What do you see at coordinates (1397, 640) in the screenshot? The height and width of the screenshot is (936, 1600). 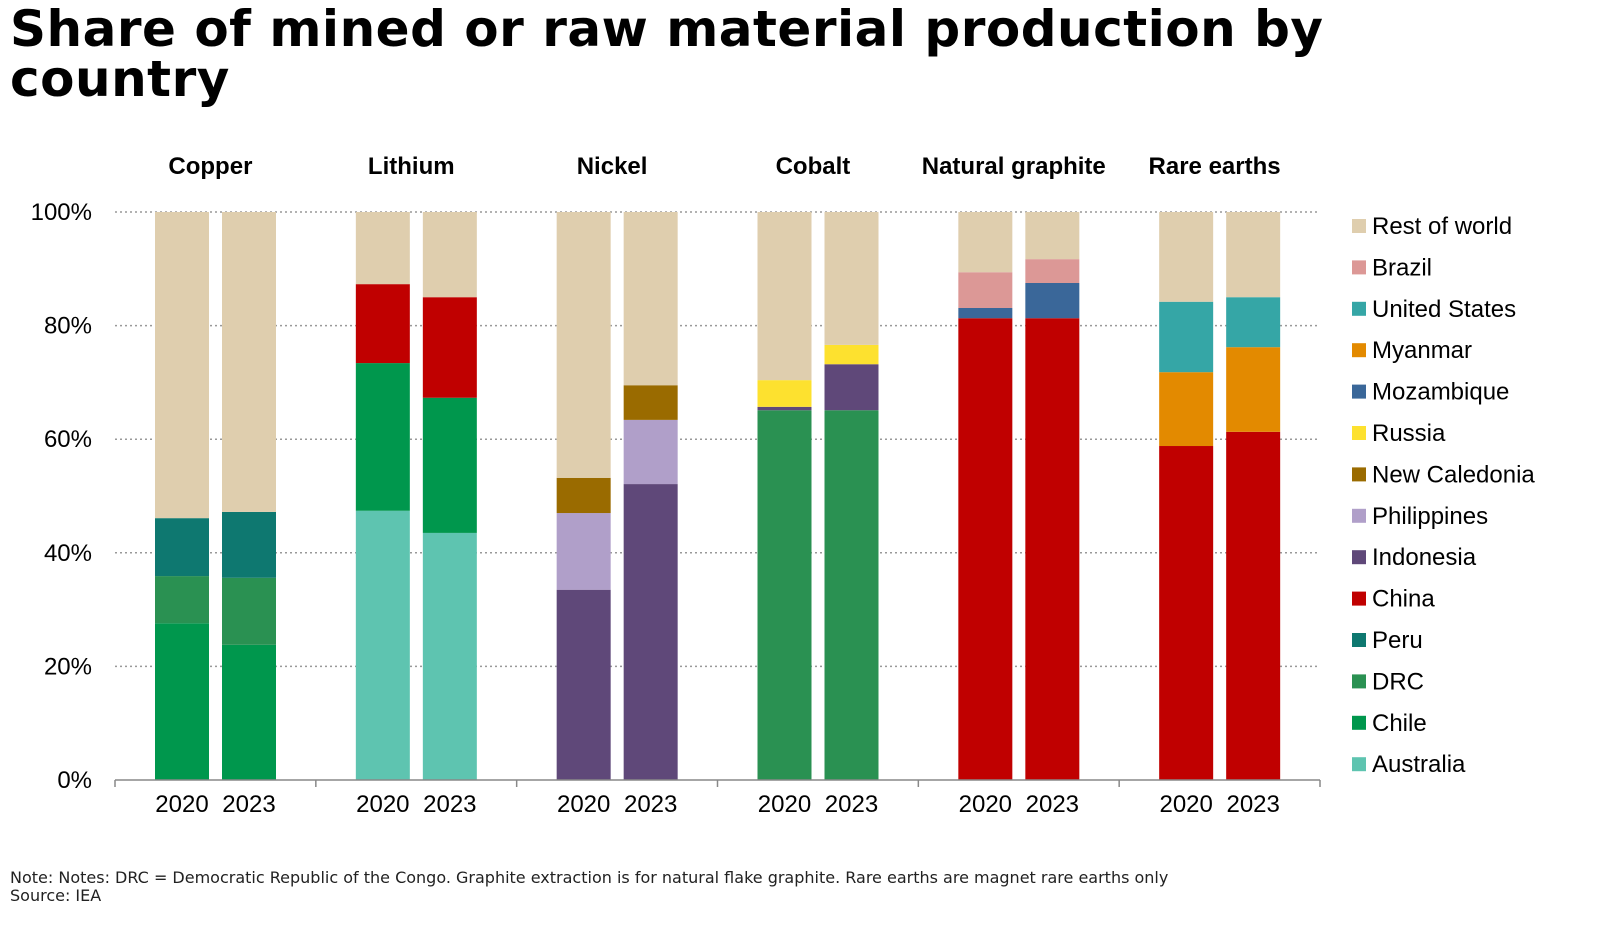 I see `legend-label: Peru` at bounding box center [1397, 640].